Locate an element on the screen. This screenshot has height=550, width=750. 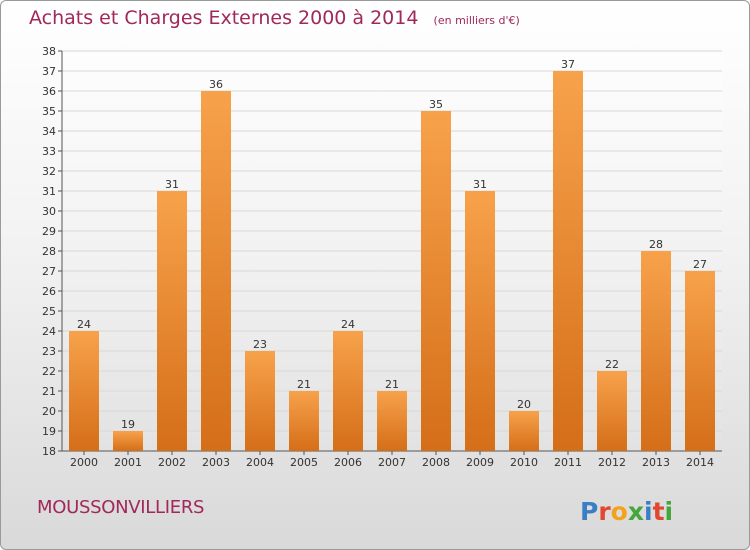
x-tick-label: 2010 is located at coordinates (524, 462).